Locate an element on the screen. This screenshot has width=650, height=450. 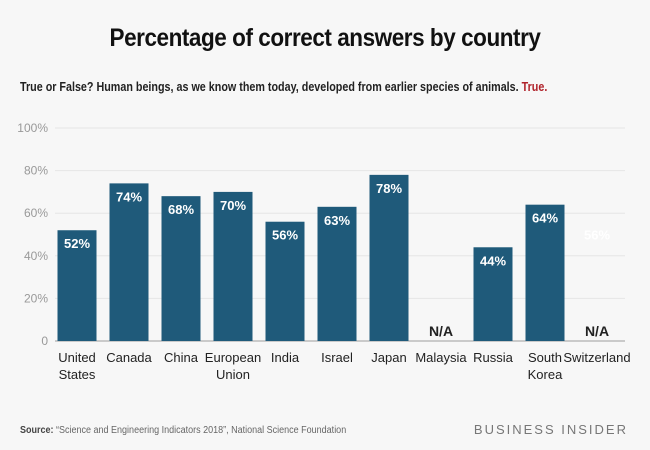
data-label: 52% is located at coordinates (77, 243).